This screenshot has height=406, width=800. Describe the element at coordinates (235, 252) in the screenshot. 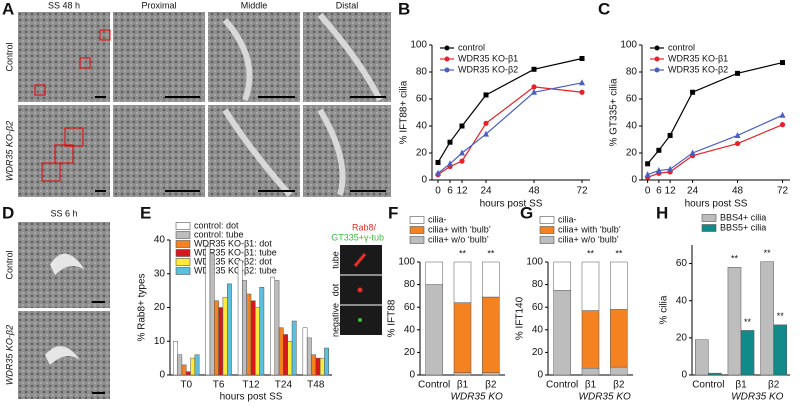

I see `legend-label: WDR35 KO-β1: tube` at that location.